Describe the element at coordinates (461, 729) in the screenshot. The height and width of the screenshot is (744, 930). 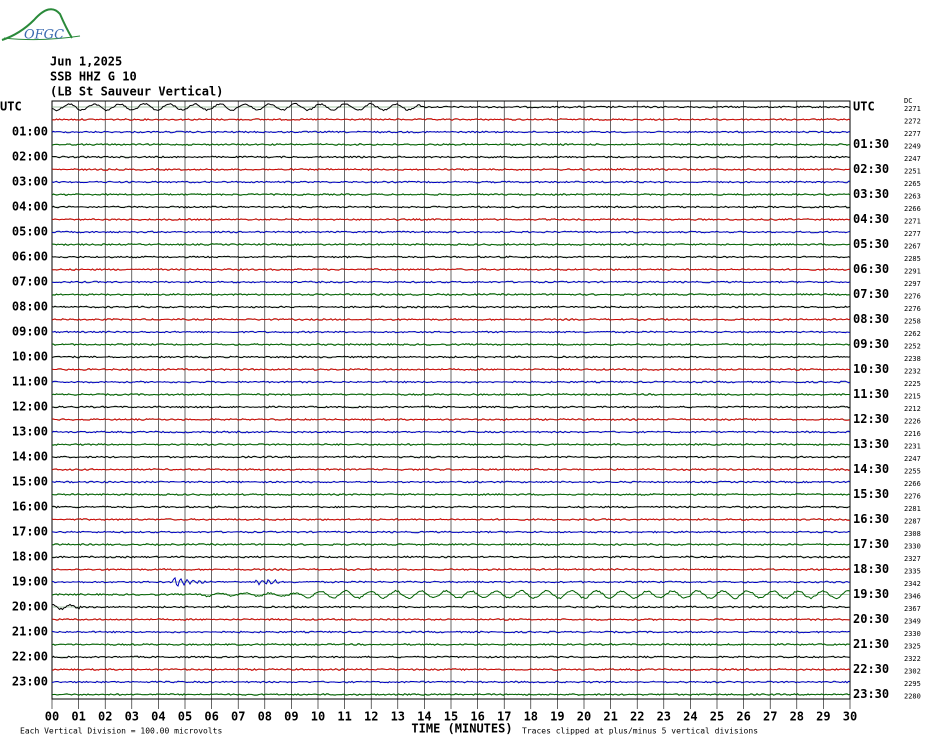
I see `x-axis-title: TIME (MINUTES)` at that location.